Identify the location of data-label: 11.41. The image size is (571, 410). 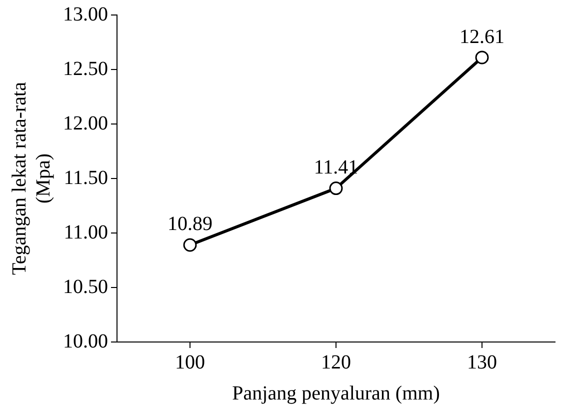
(336, 167).